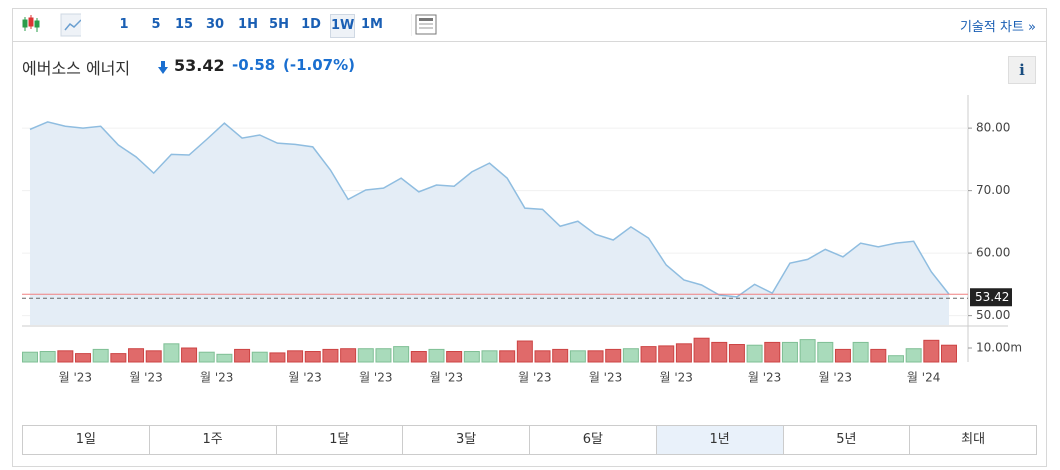  What do you see at coordinates (340, 440) in the screenshot?
I see `range-button: 1달` at bounding box center [340, 440].